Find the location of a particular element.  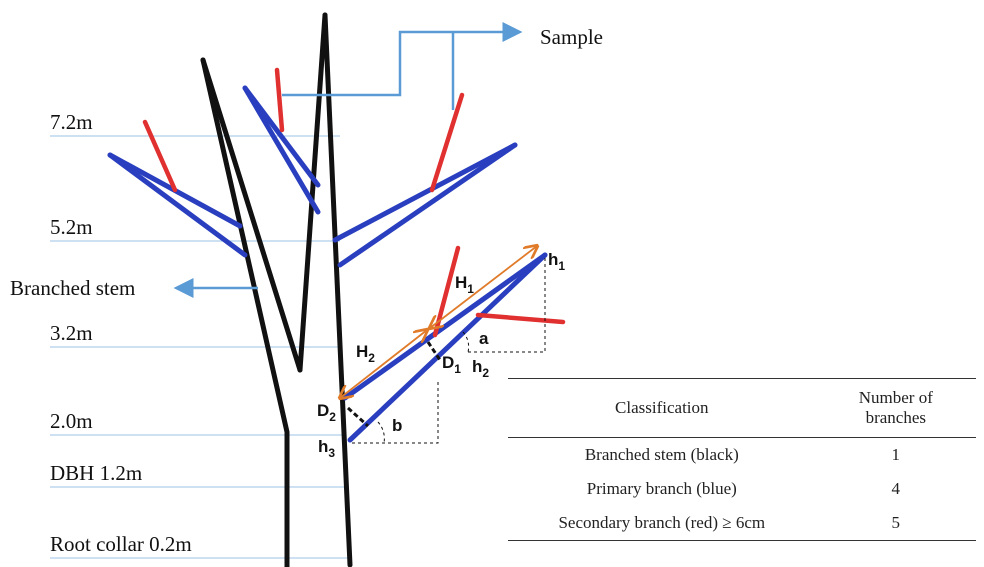

table-row: Branched stem (black) 1 is located at coordinates (742, 455).